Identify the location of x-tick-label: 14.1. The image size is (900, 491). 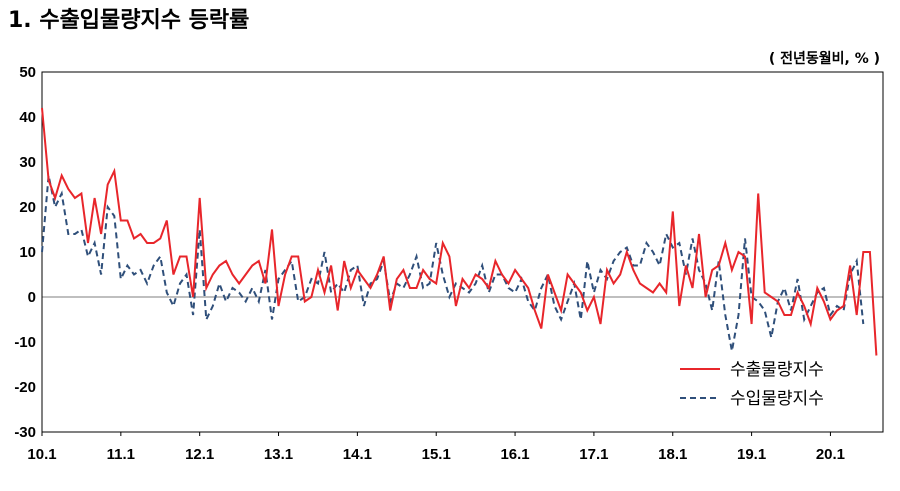
(357, 454).